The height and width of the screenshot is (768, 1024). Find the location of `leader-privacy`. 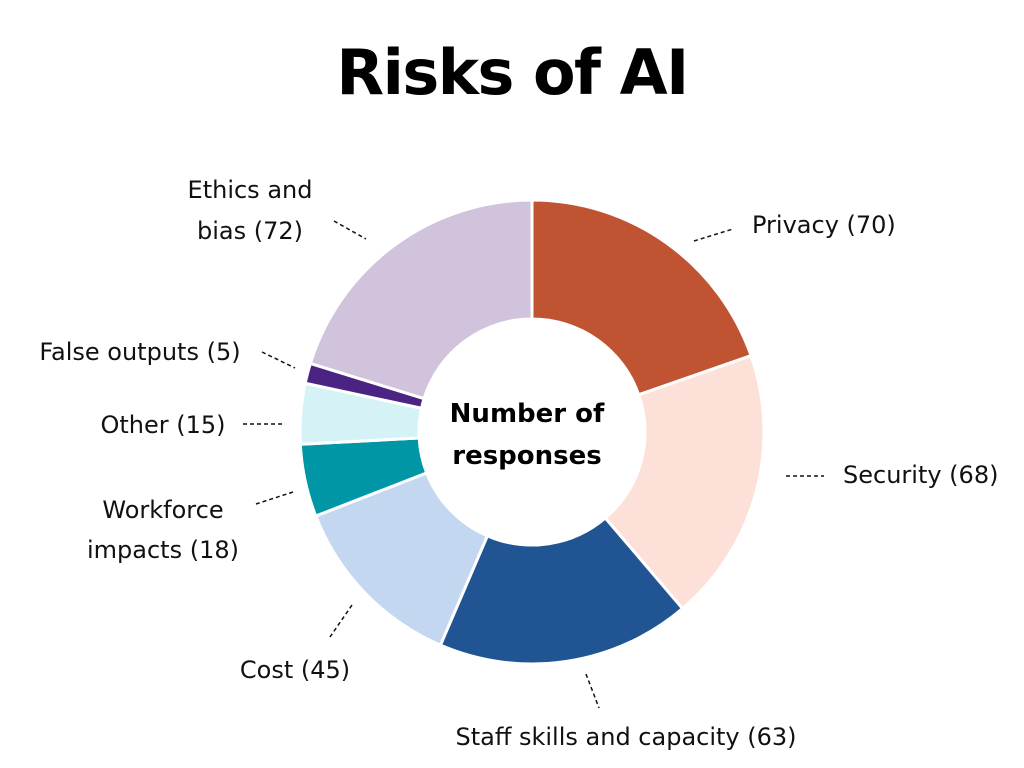

leader-privacy is located at coordinates (713, 235).